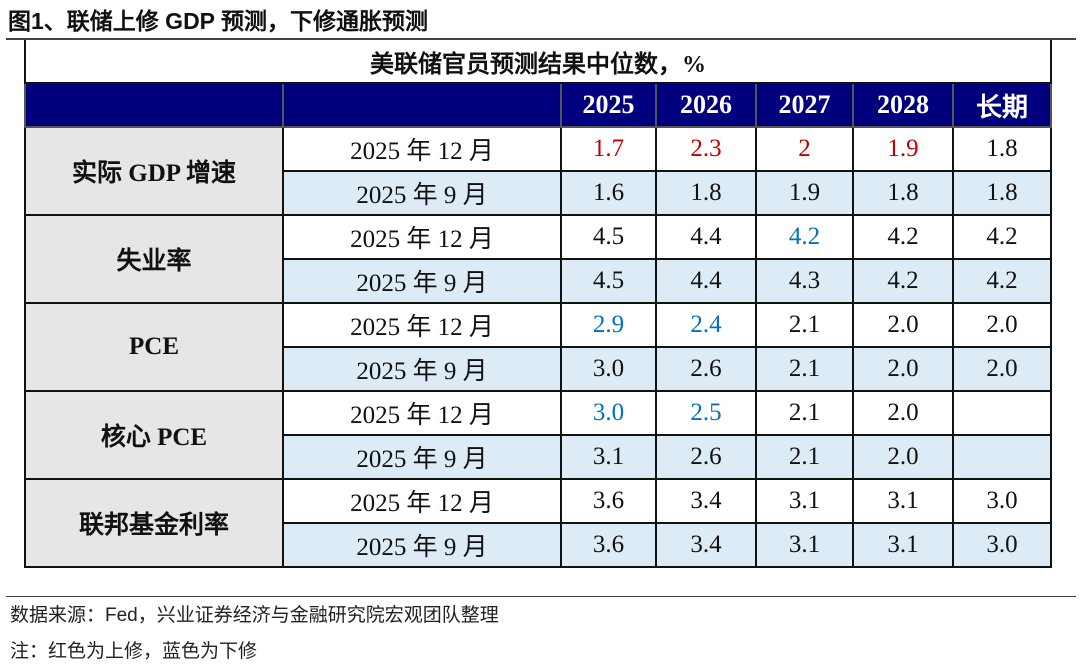 This screenshot has width=1080, height=664. What do you see at coordinates (538, 62) in the screenshot?
I see `table-caption: 美联储官员预测结果中位数，%` at bounding box center [538, 62].